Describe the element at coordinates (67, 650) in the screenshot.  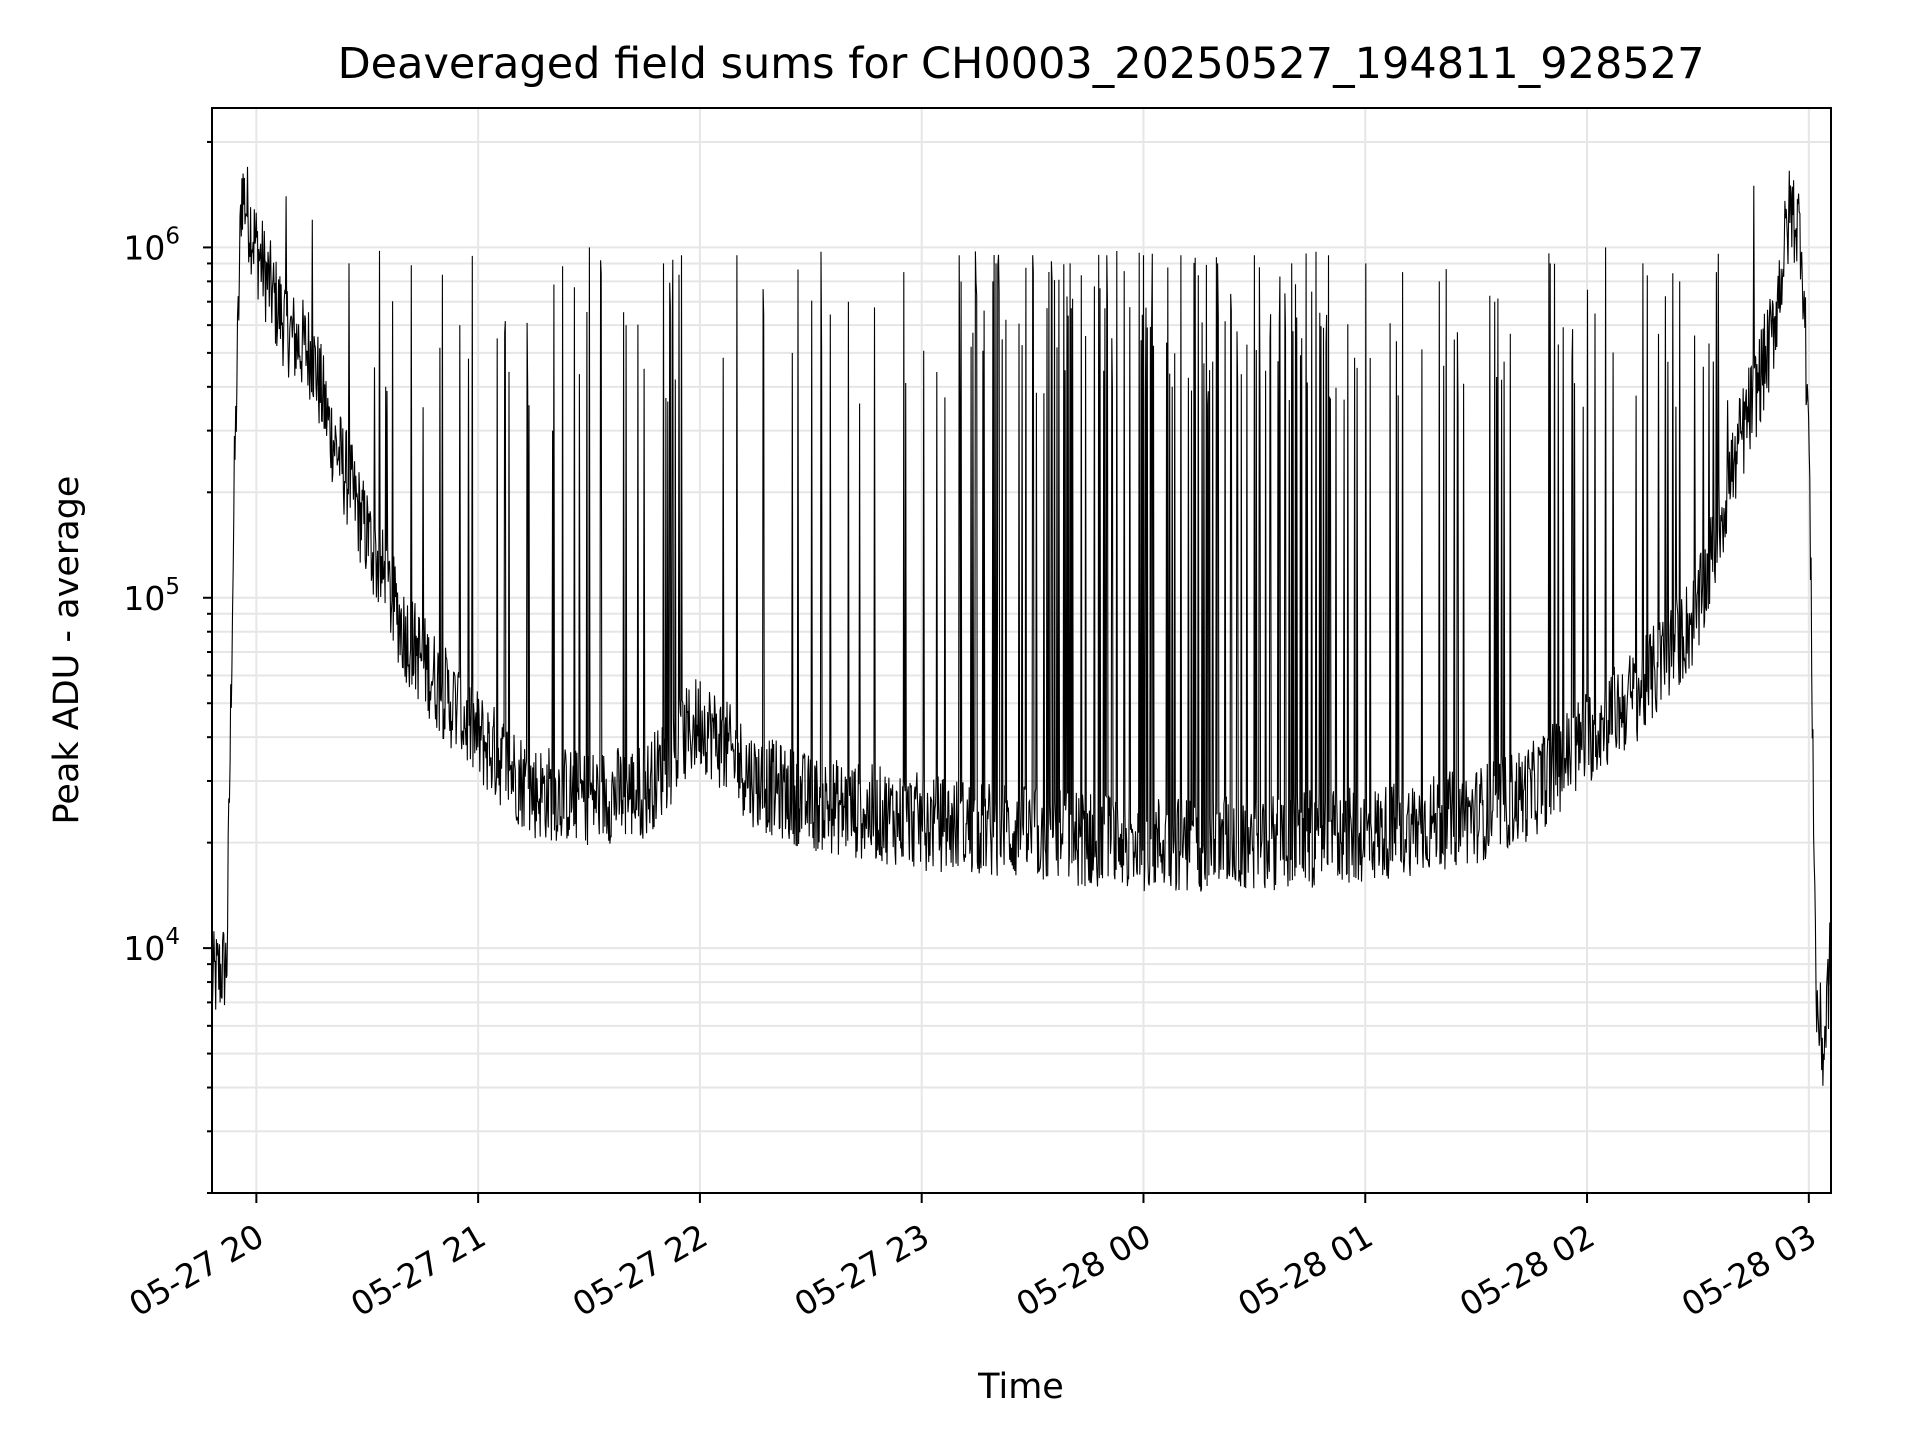
I see `y-axis-label: Peak ADU - average` at that location.